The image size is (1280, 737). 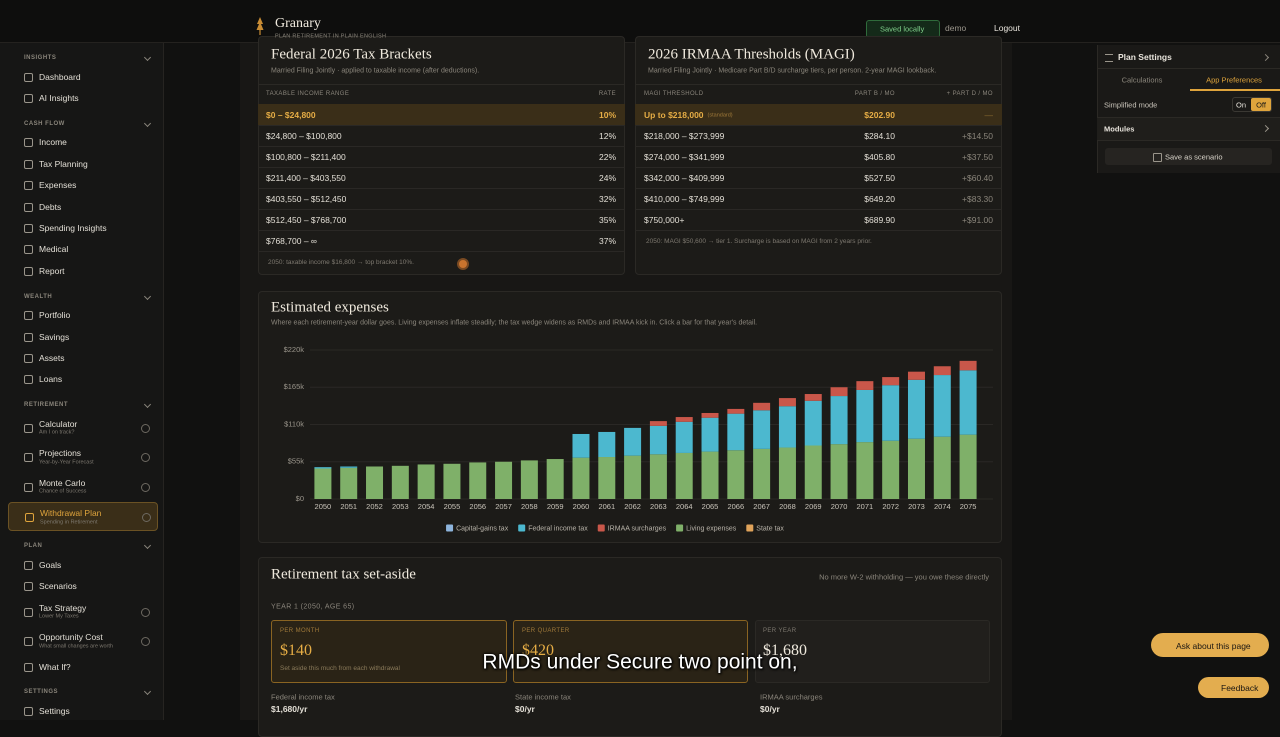 I want to click on nav-item: Spending Insights, so click(x=83, y=227).